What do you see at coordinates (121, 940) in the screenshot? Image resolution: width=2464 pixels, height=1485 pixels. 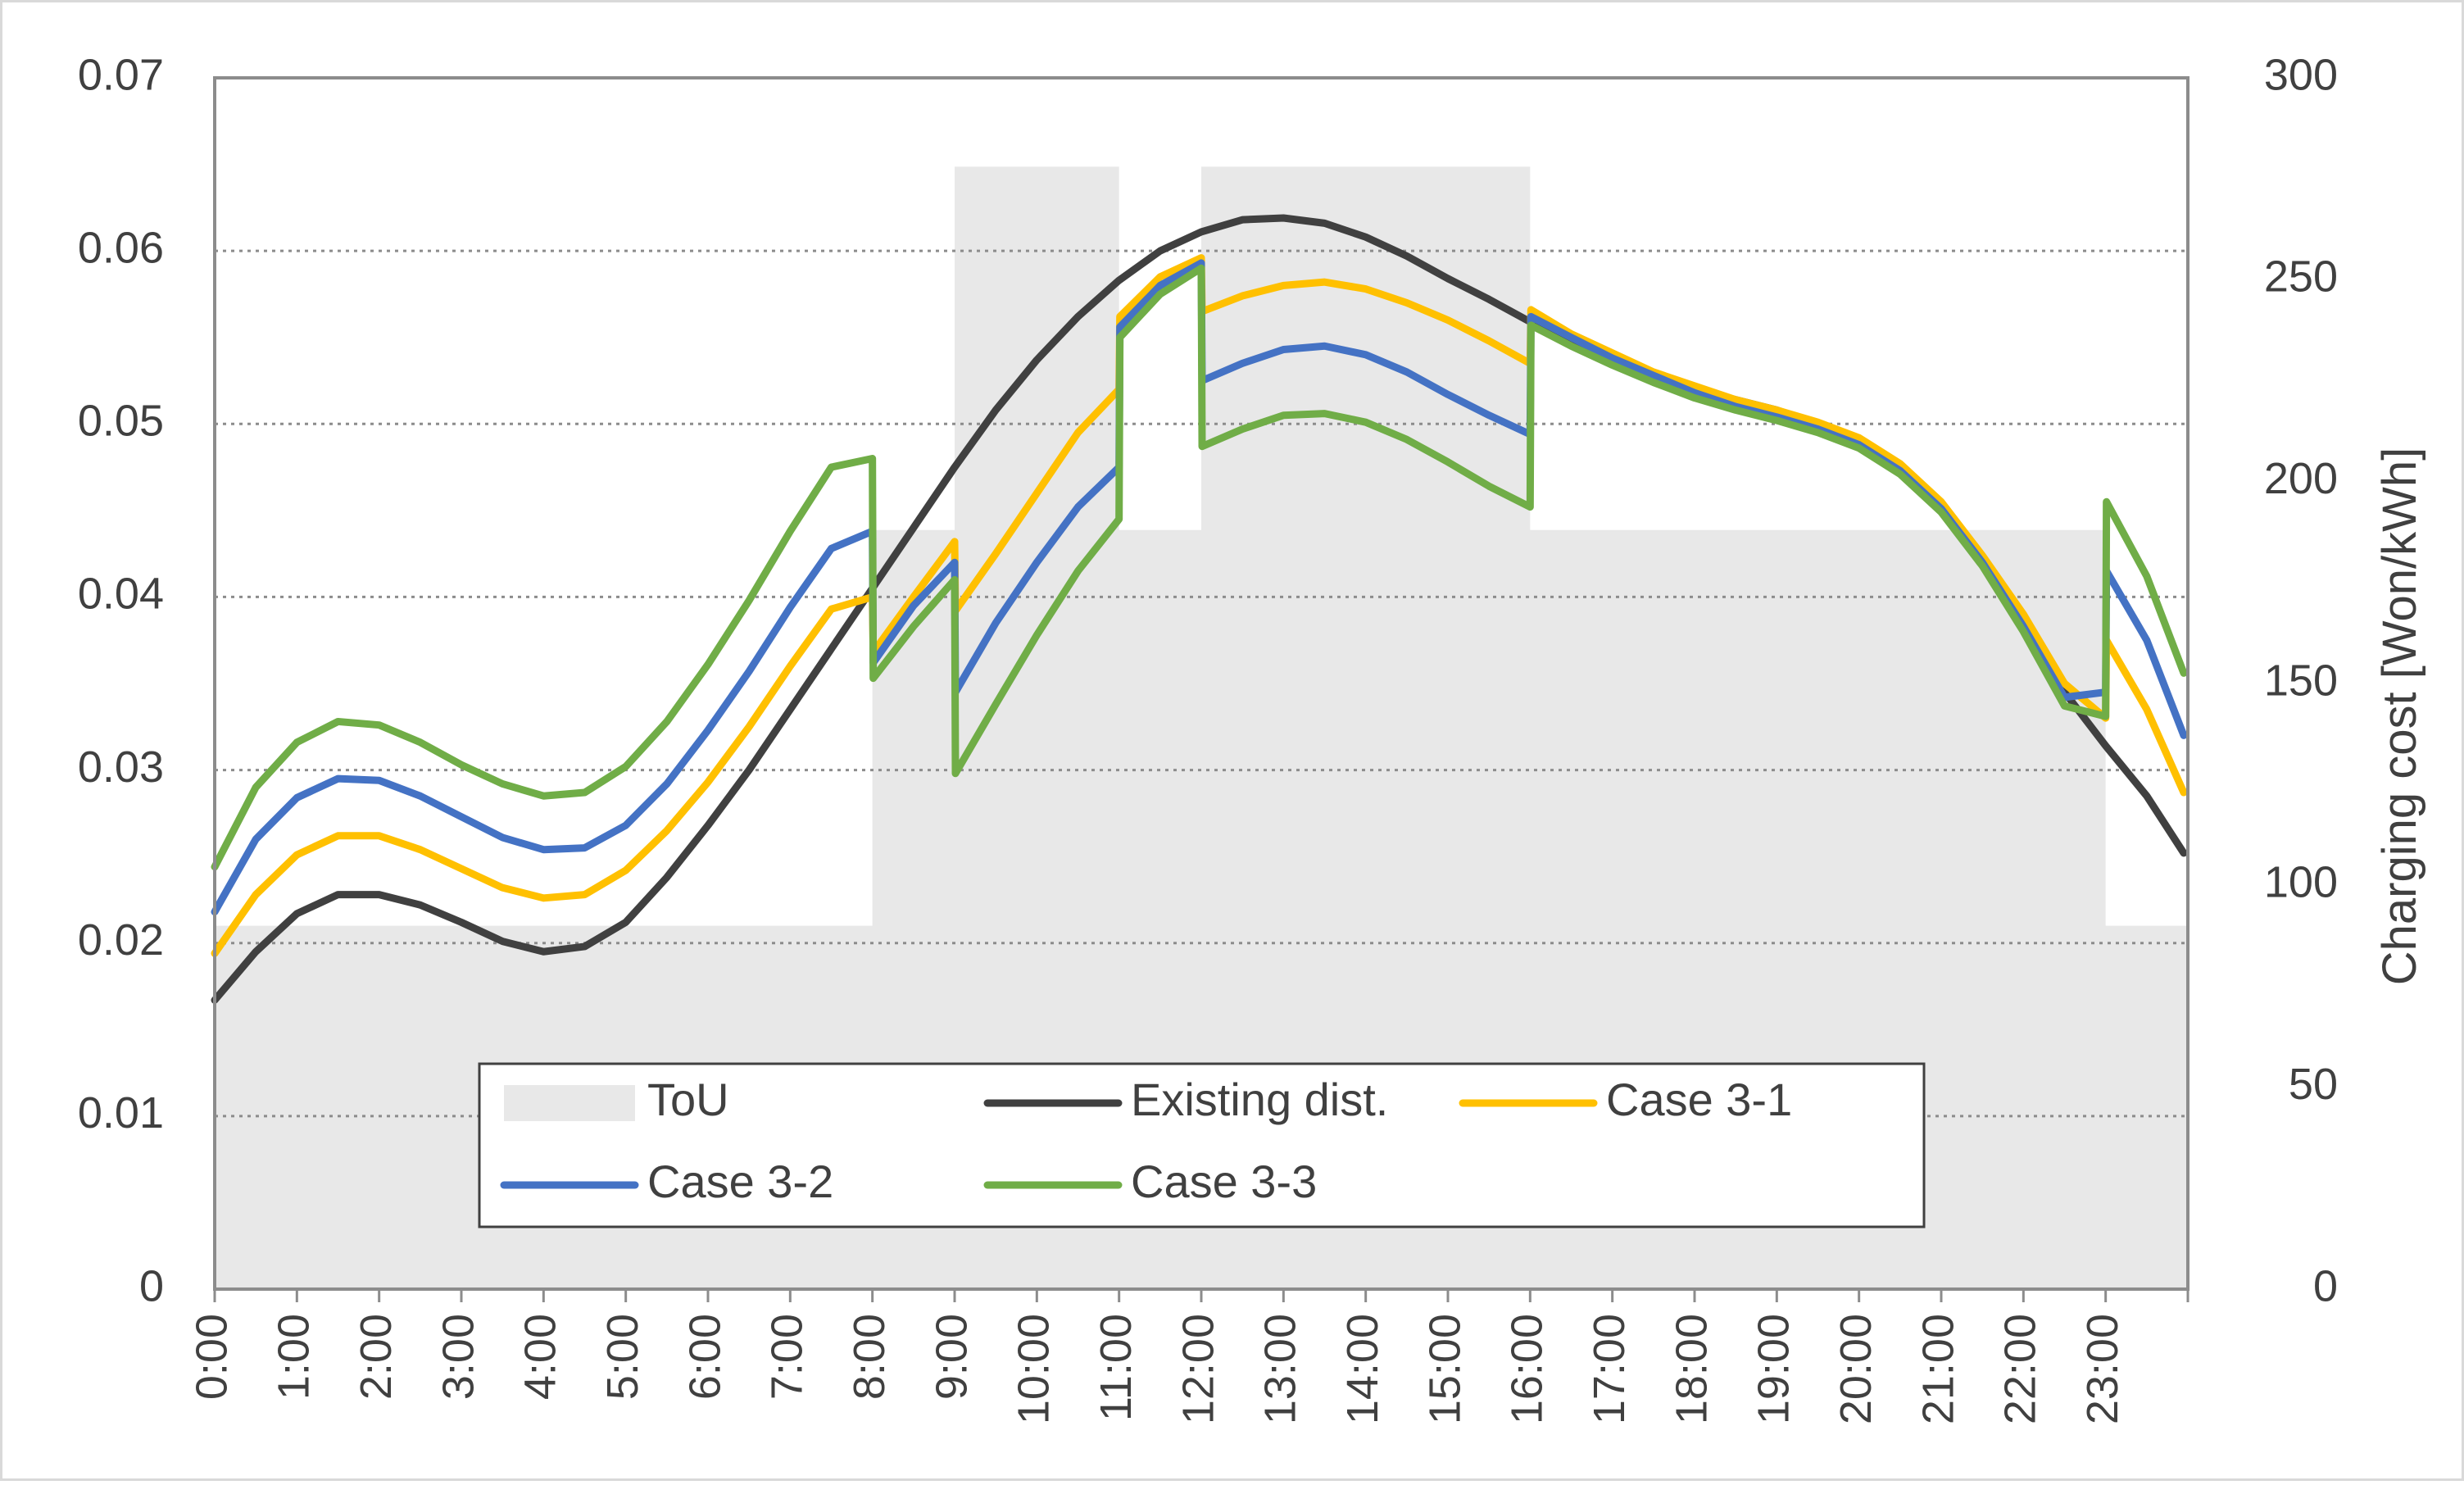 I see `y-tick-label: 0.02` at bounding box center [121, 940].